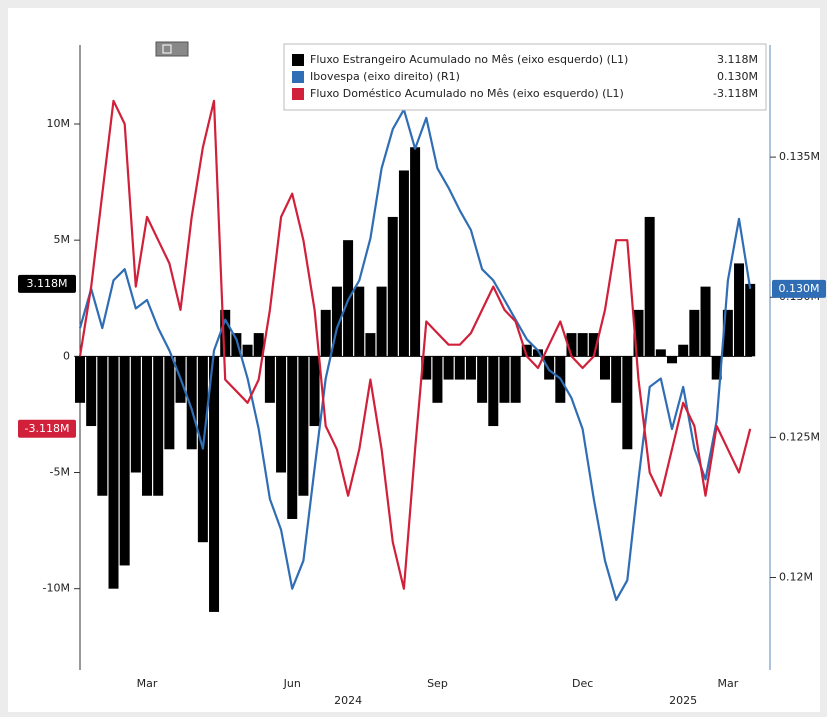 Image resolution: width=827 pixels, height=717 pixels. What do you see at coordinates (437, 683) in the screenshot?
I see `x-tick-label: Sep` at bounding box center [437, 683].